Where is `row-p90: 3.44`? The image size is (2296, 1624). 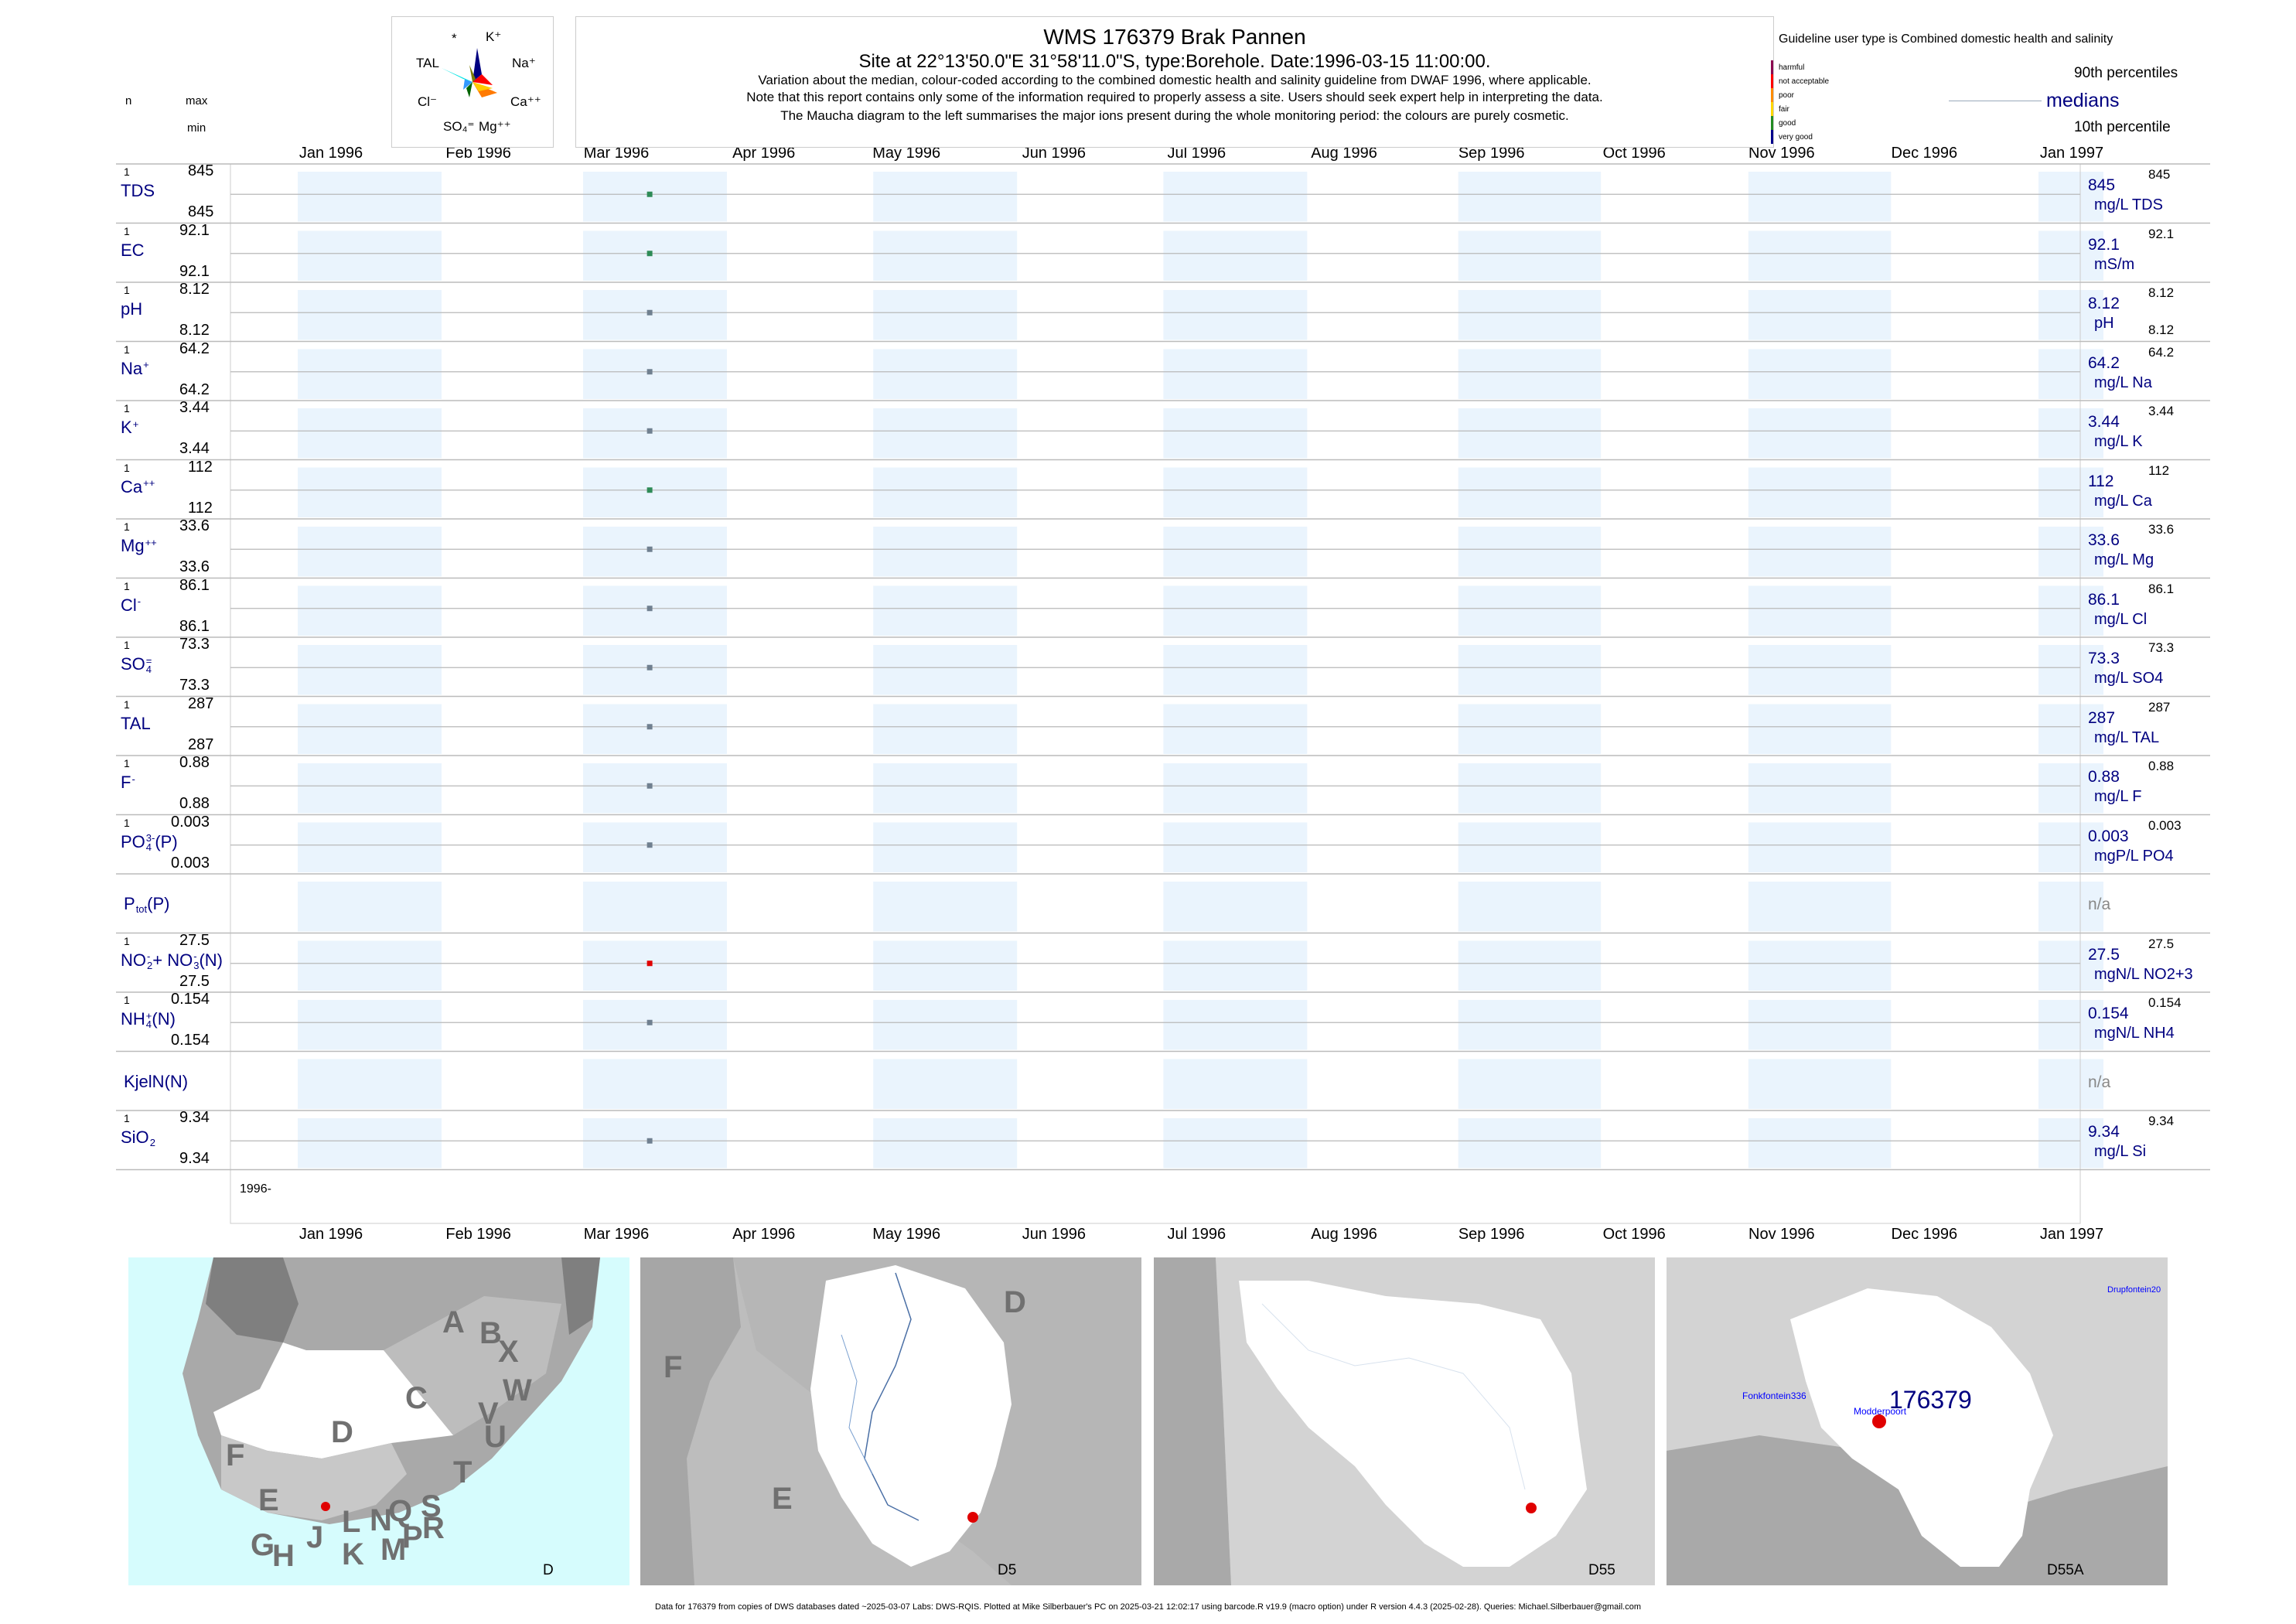 row-p90: 3.44 is located at coordinates (2161, 411).